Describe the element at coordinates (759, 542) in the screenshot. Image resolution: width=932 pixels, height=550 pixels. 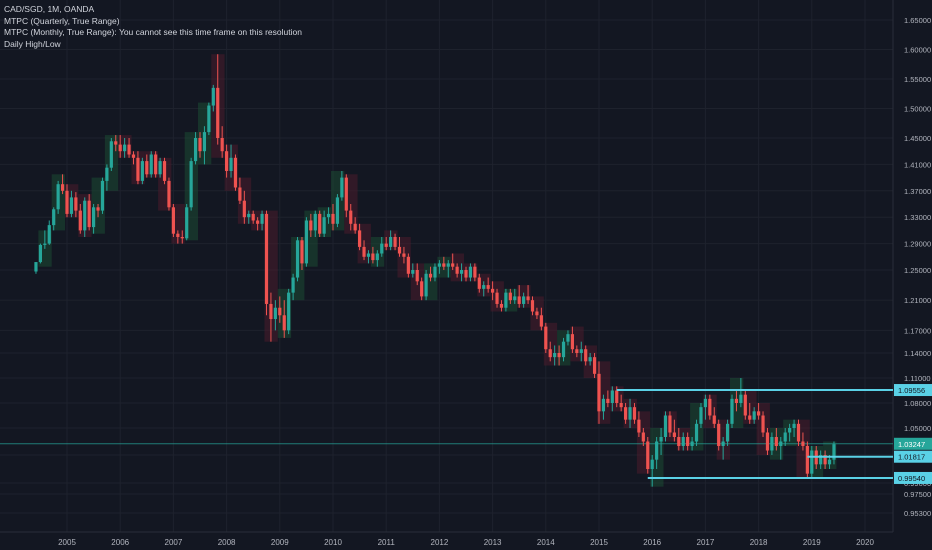
I see `x-tick-label: 2018` at that location.